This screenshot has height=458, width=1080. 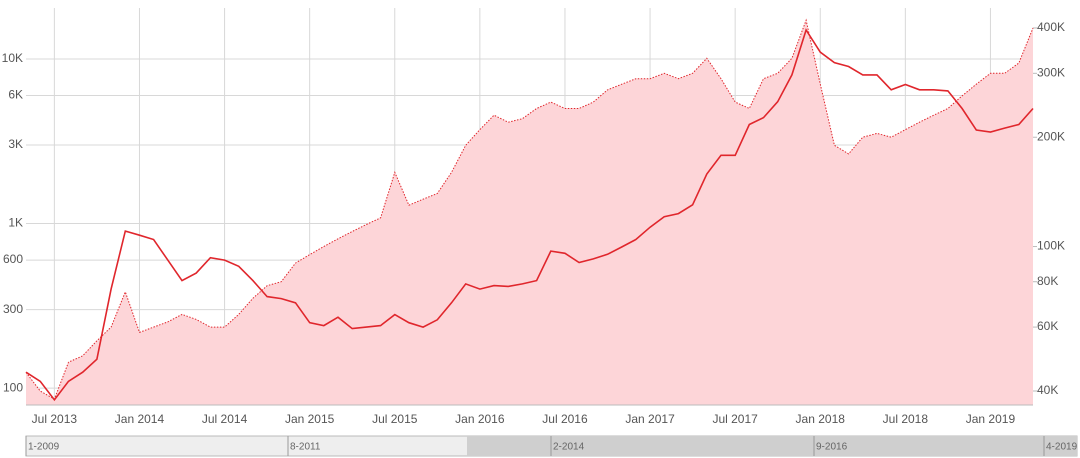 I want to click on x-tick-label: Jan 2014, so click(x=140, y=419).